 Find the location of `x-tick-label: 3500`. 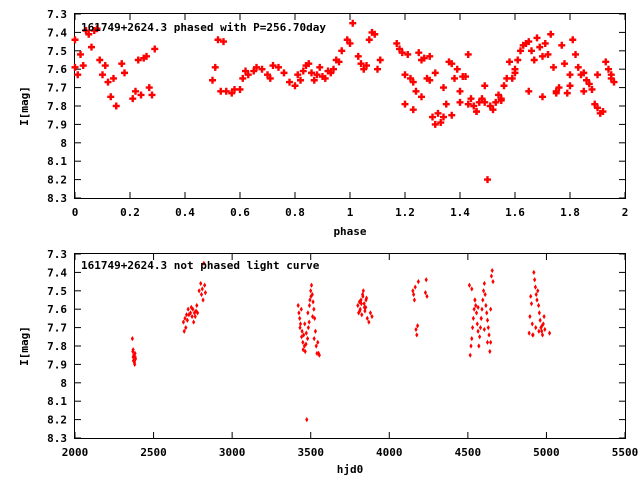

x-tick-label: 3500 is located at coordinates (310, 452).